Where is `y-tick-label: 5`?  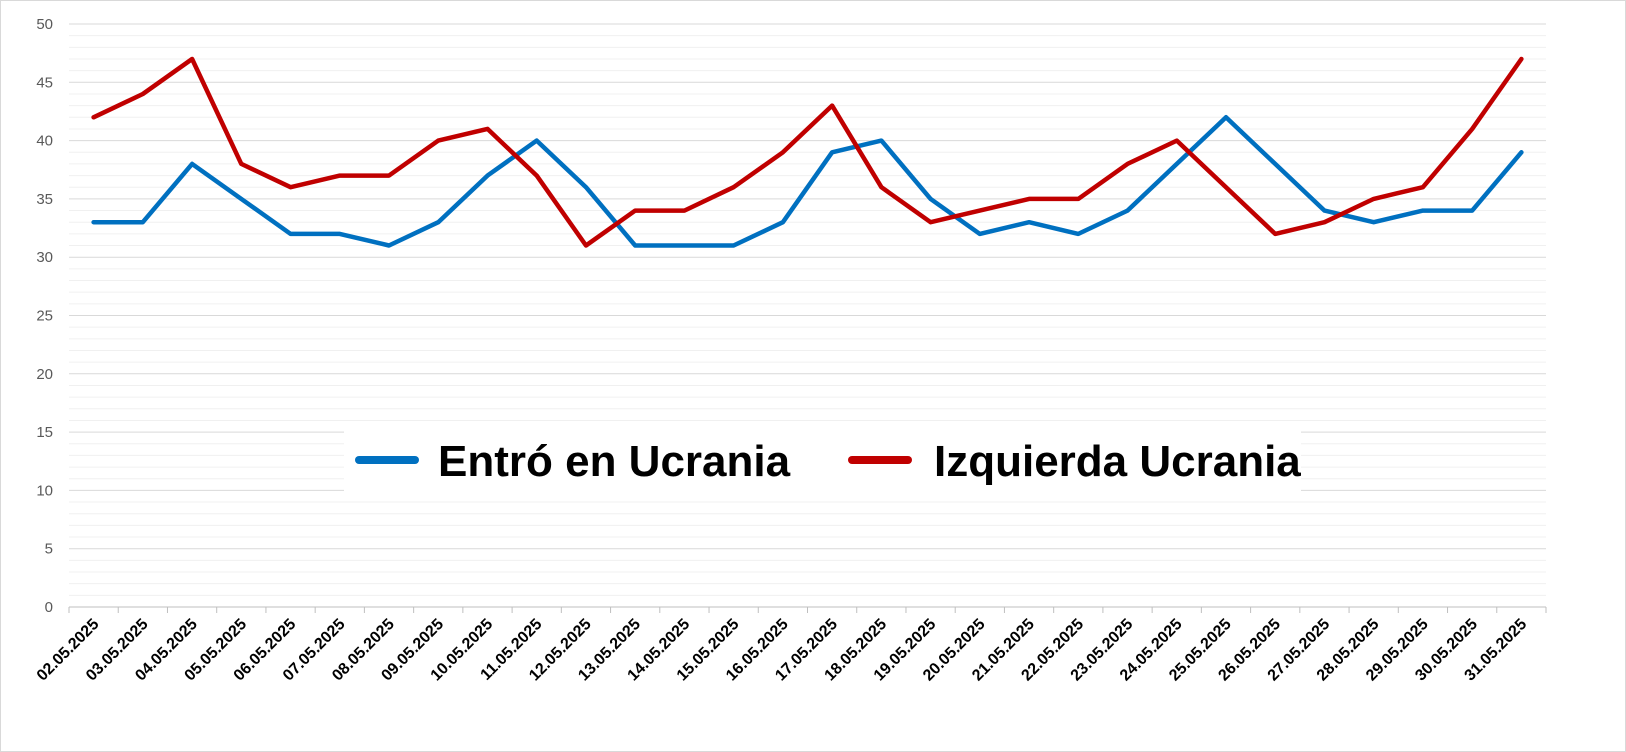
y-tick-label: 5 is located at coordinates (49, 549).